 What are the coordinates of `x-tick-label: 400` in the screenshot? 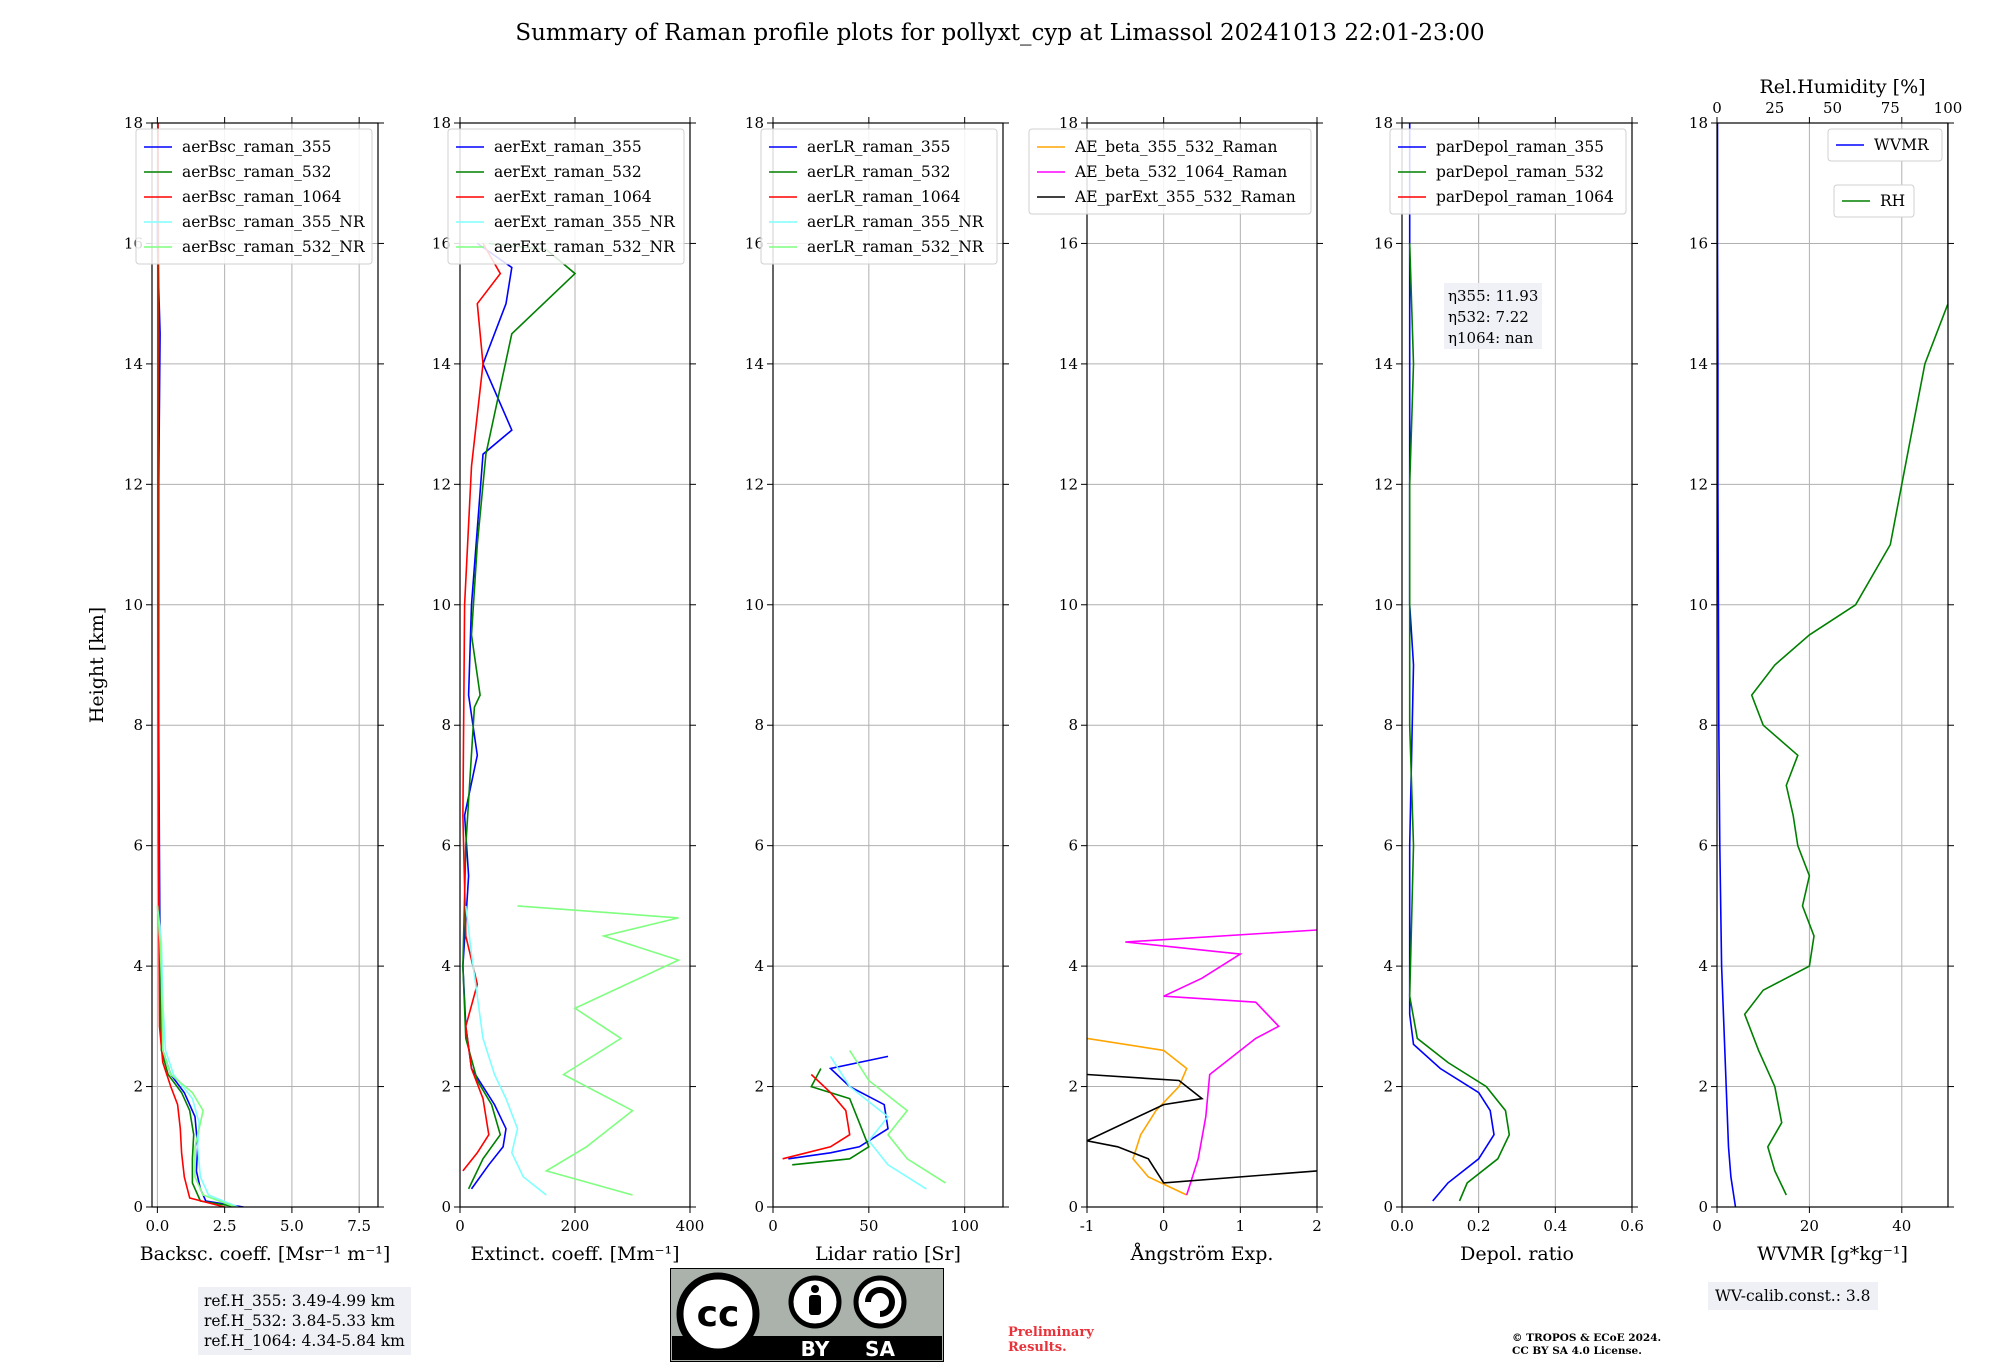 It's located at (690, 1226).